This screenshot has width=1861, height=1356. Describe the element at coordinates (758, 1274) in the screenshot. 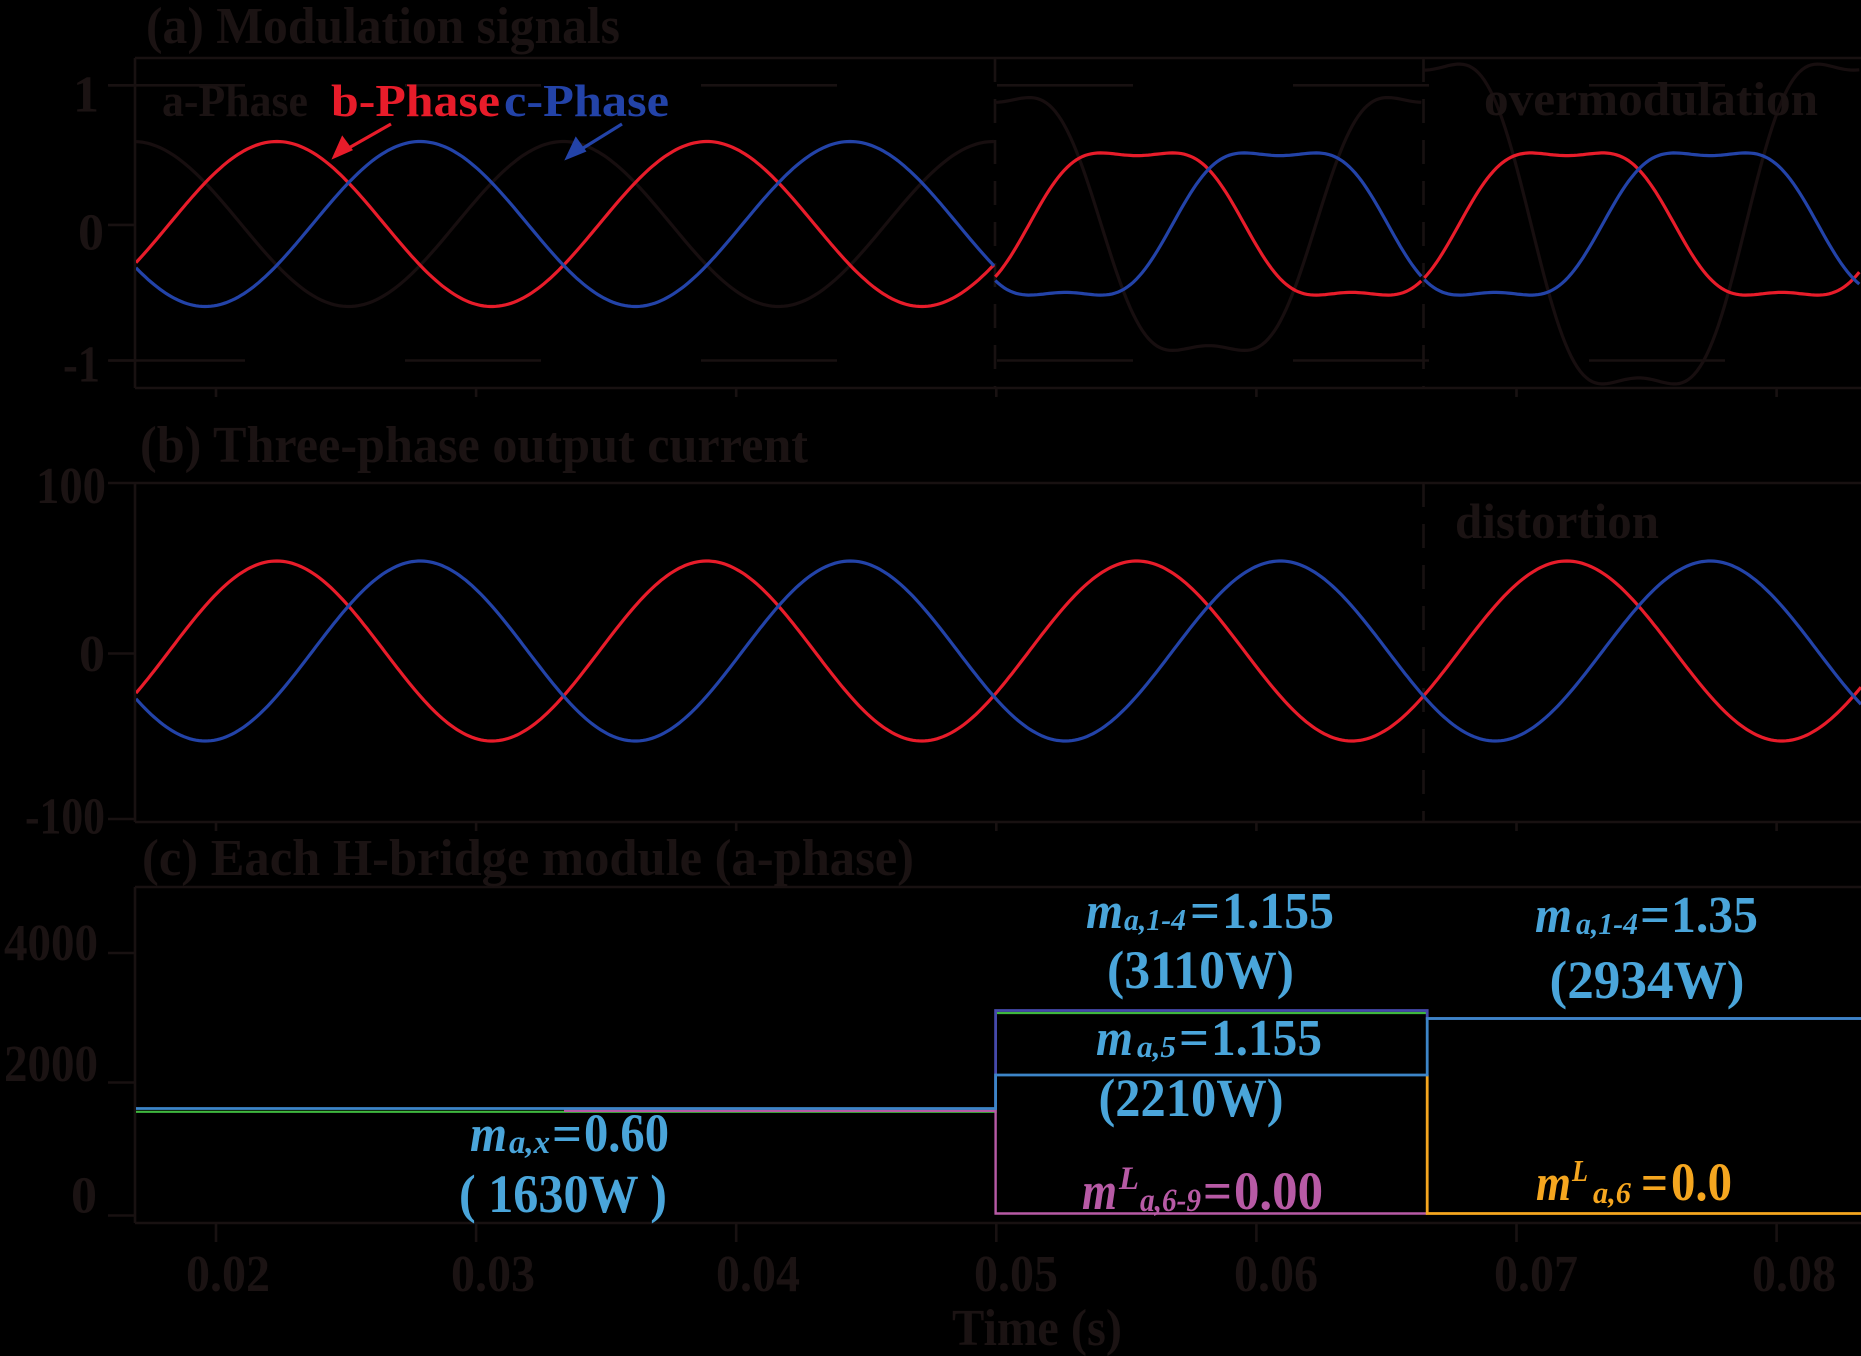

I see `svg-text: 0.04` at that location.